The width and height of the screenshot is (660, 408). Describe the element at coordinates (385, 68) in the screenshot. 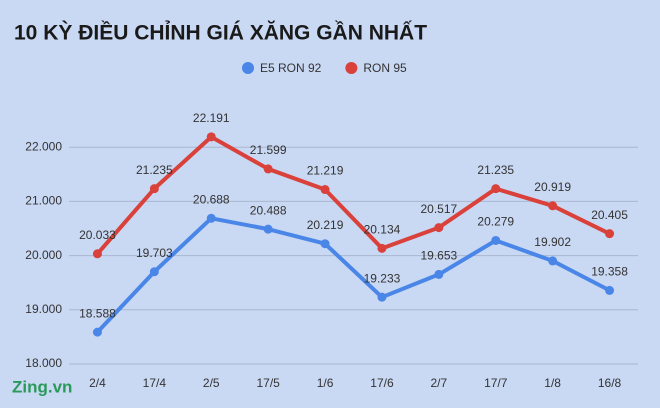

I see `legend-label: RON 95` at that location.